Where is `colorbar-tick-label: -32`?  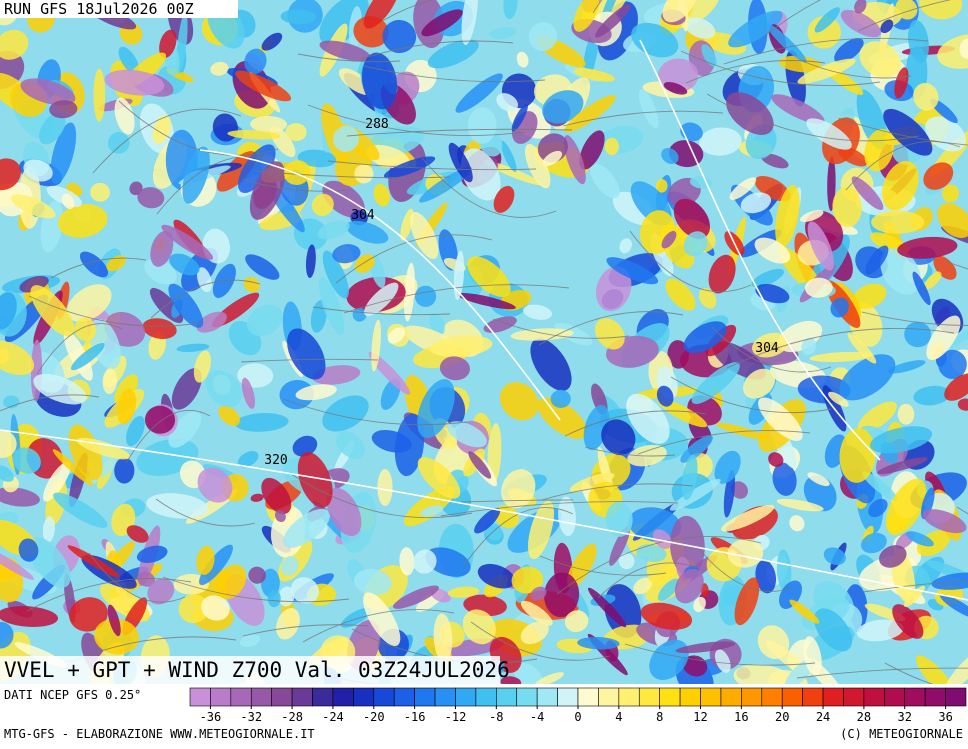 colorbar-tick-label: -32 is located at coordinates (251, 717).